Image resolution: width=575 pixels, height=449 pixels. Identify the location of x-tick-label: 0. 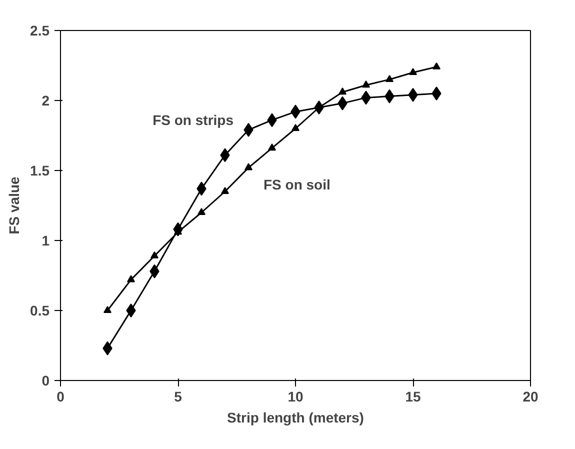
(60, 396).